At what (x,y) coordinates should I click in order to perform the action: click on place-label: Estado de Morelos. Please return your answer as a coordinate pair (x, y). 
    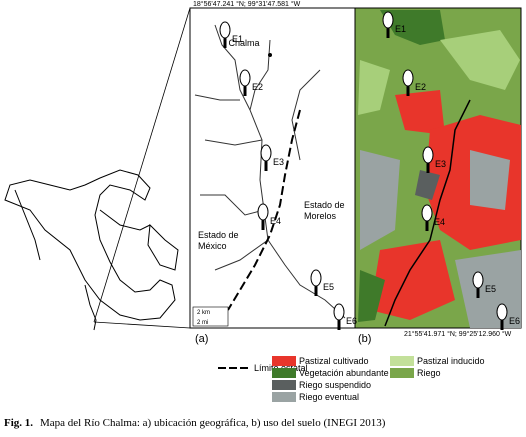
    Looking at the image, I should click on (324, 210).